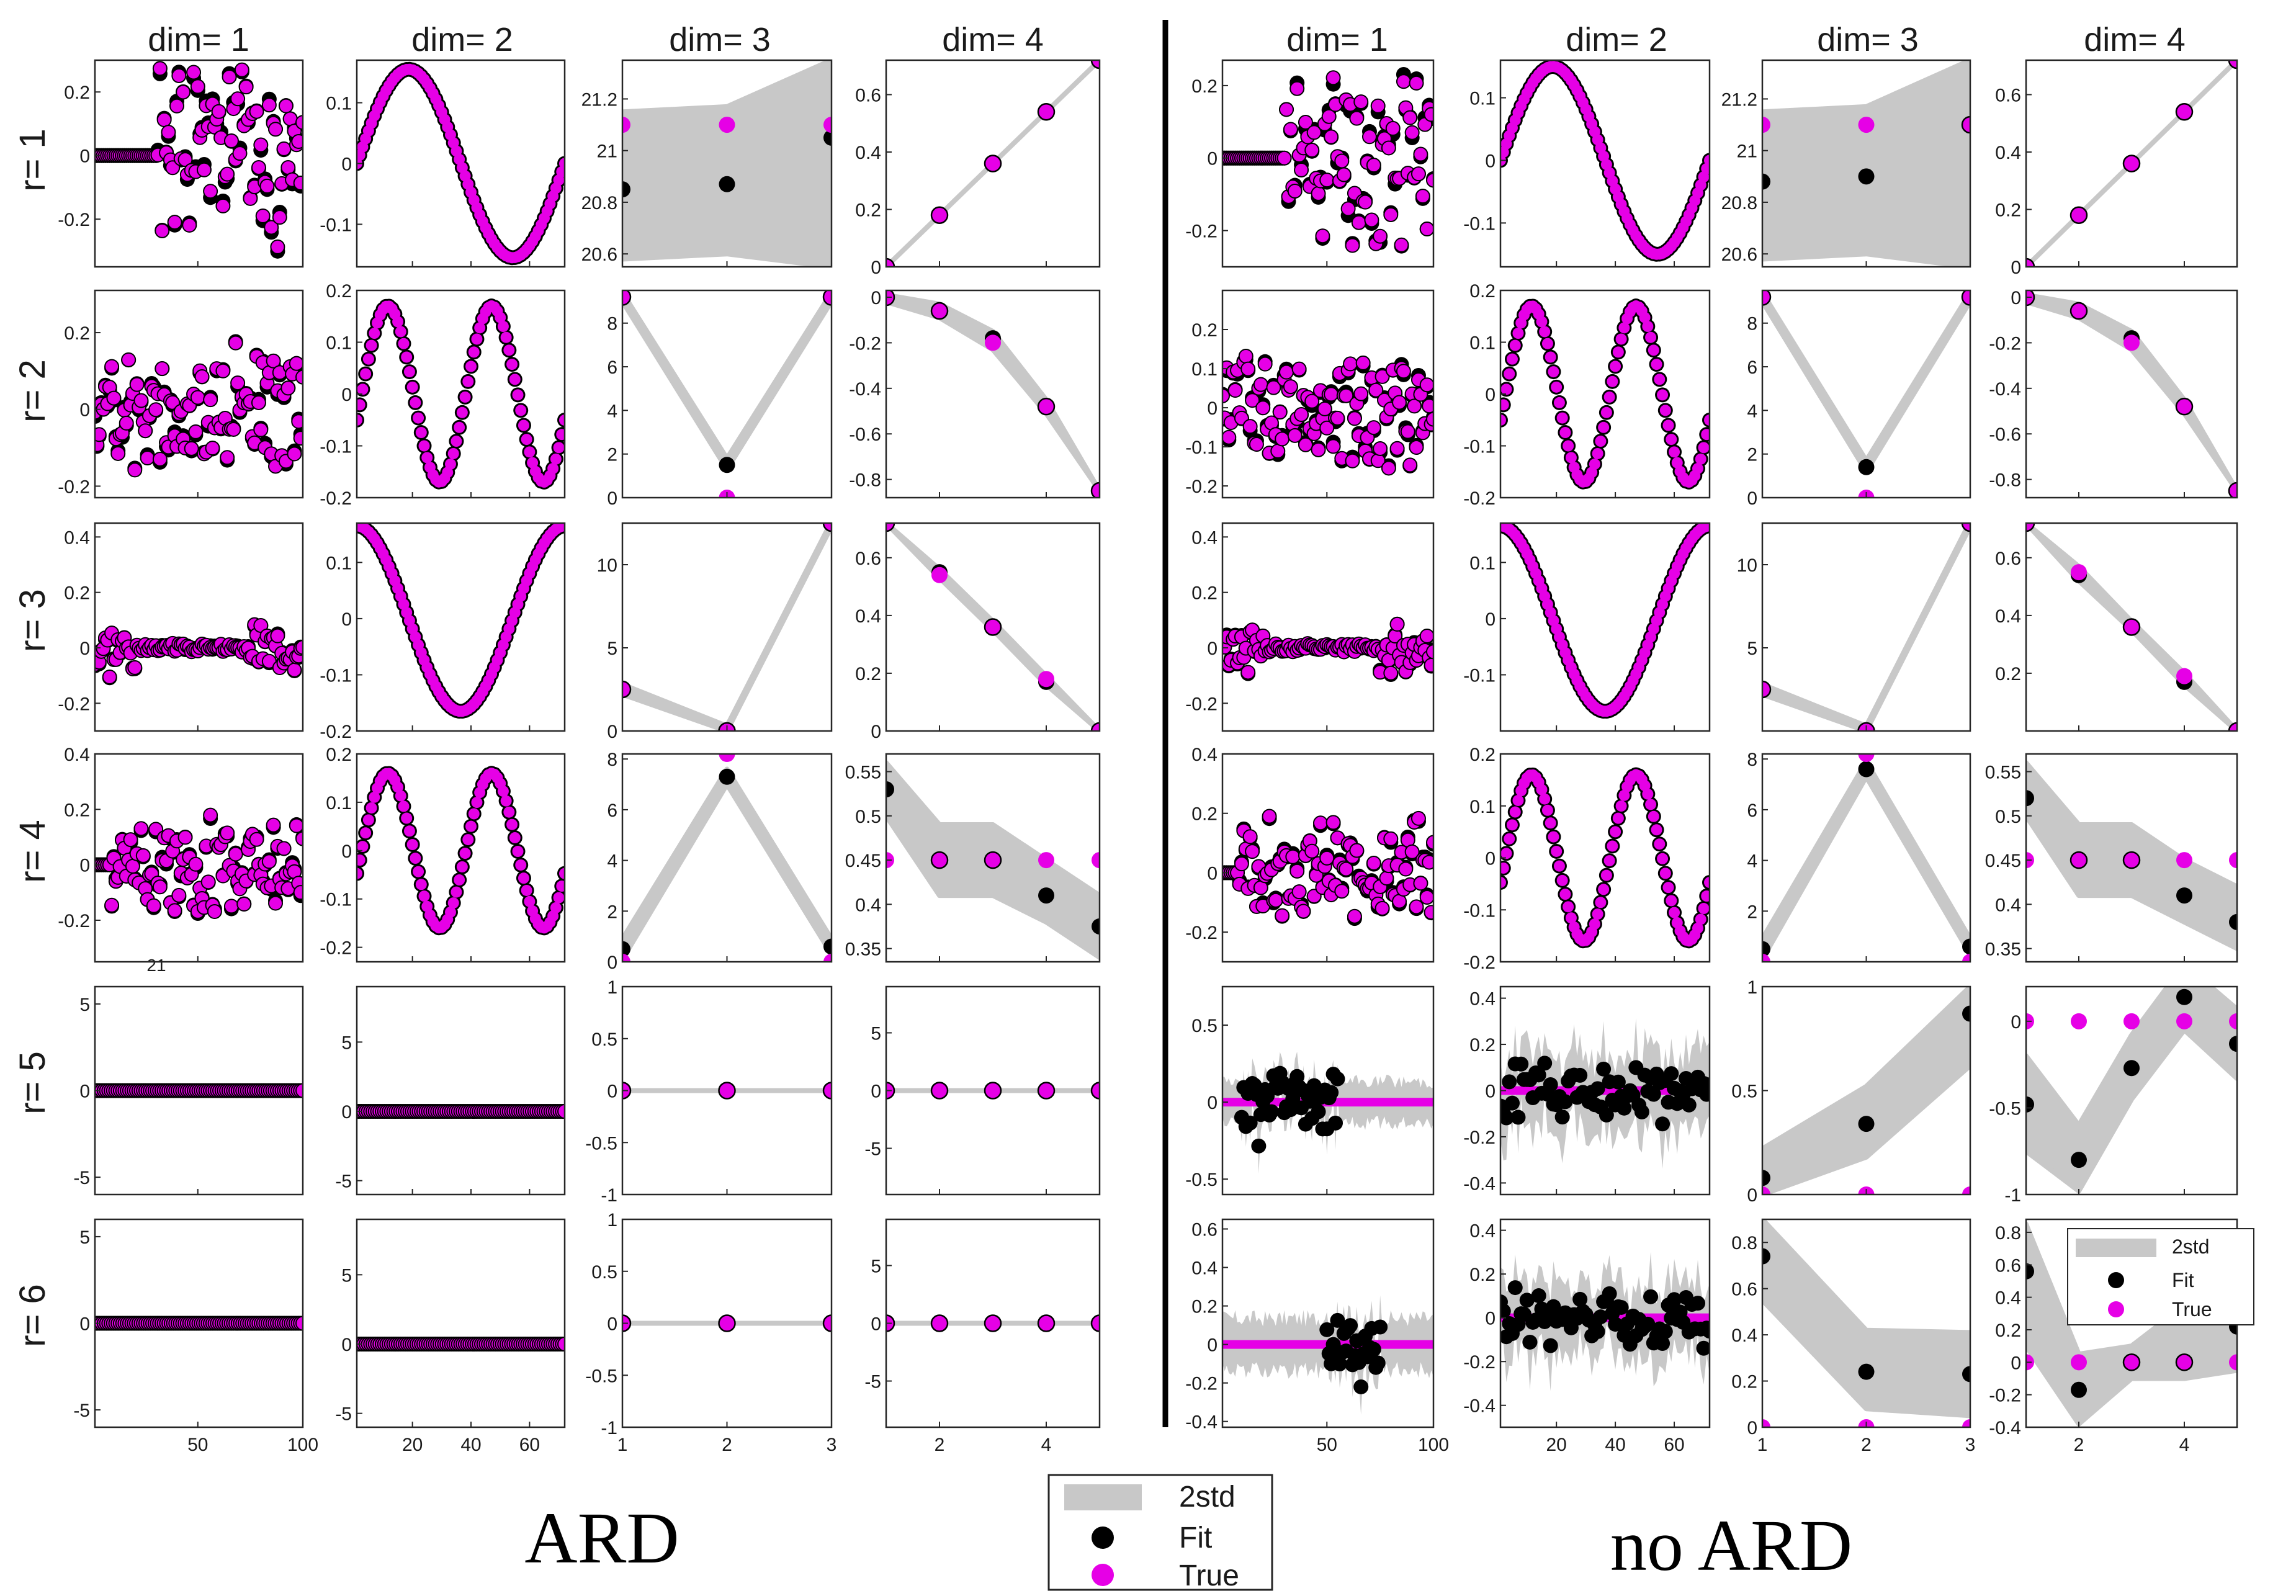 Image resolution: width=2296 pixels, height=1596 pixels. I want to click on axes-box-ard-r1-d4, so click(993, 163).